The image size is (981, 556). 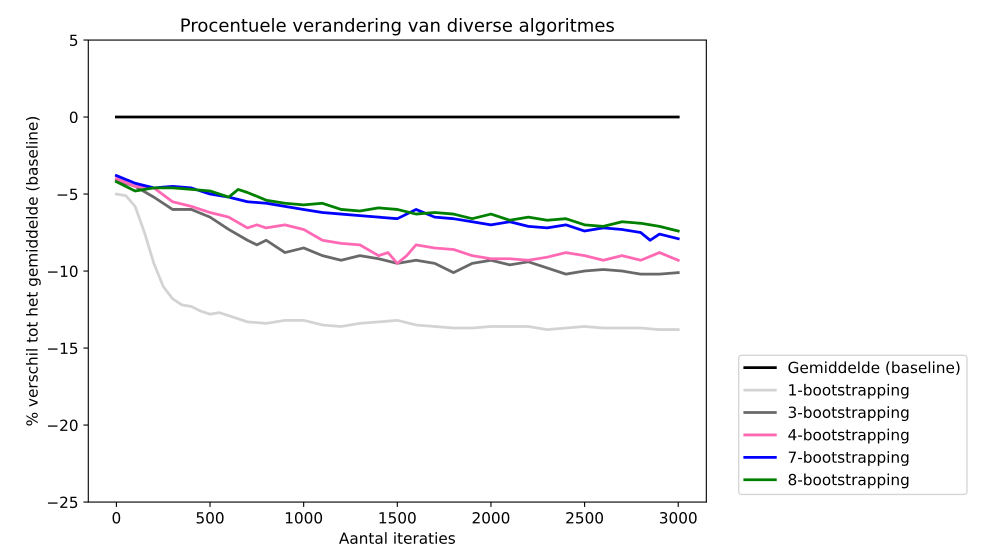 I want to click on x-tick-label: 1000, so click(x=304, y=518).